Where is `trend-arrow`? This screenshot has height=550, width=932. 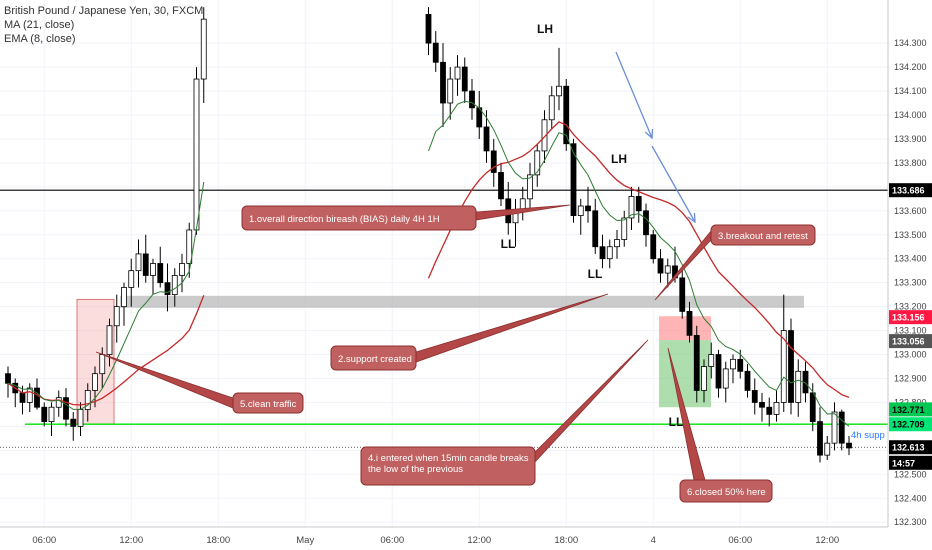 trend-arrow is located at coordinates (673, 184).